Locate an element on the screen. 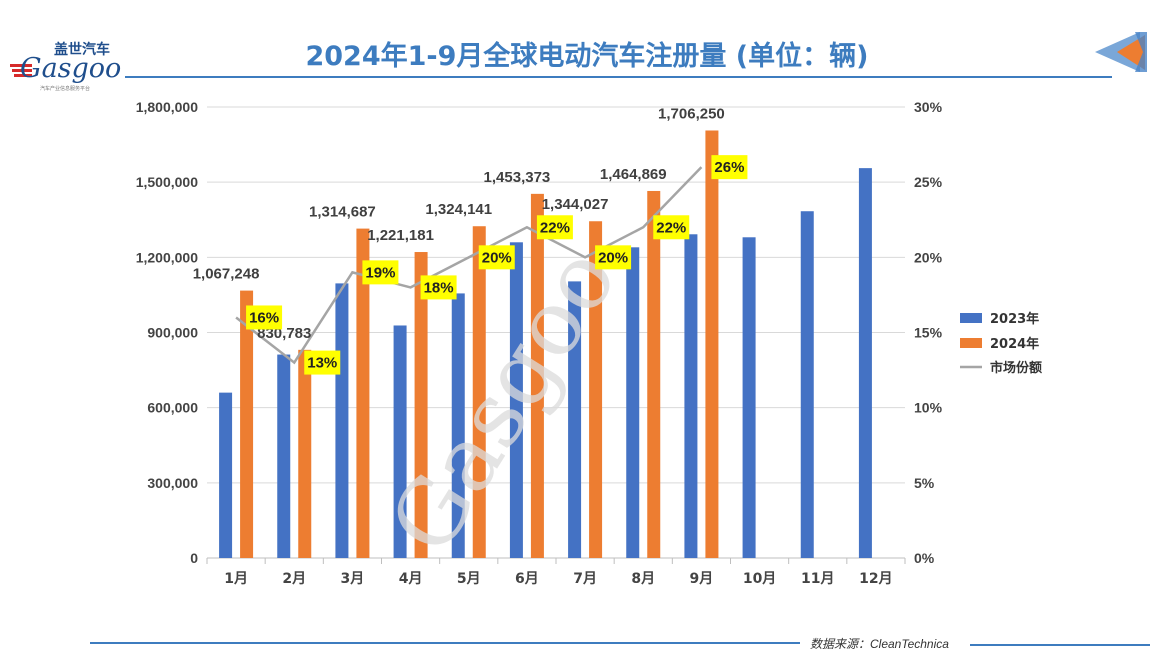 The image size is (1174, 658). category-label: 5月 is located at coordinates (469, 579).